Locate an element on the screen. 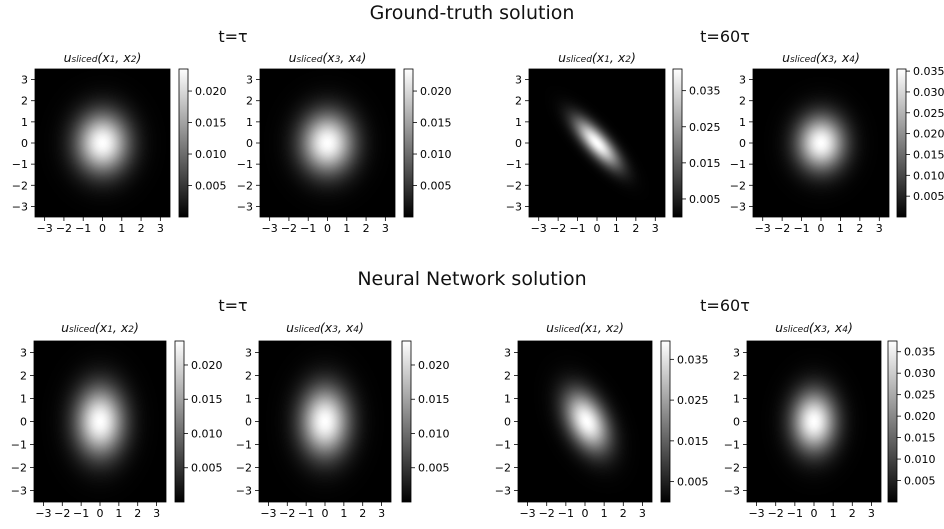 The width and height of the screenshot is (944, 529). y-tick-label: −1 is located at coordinates (514, 164).